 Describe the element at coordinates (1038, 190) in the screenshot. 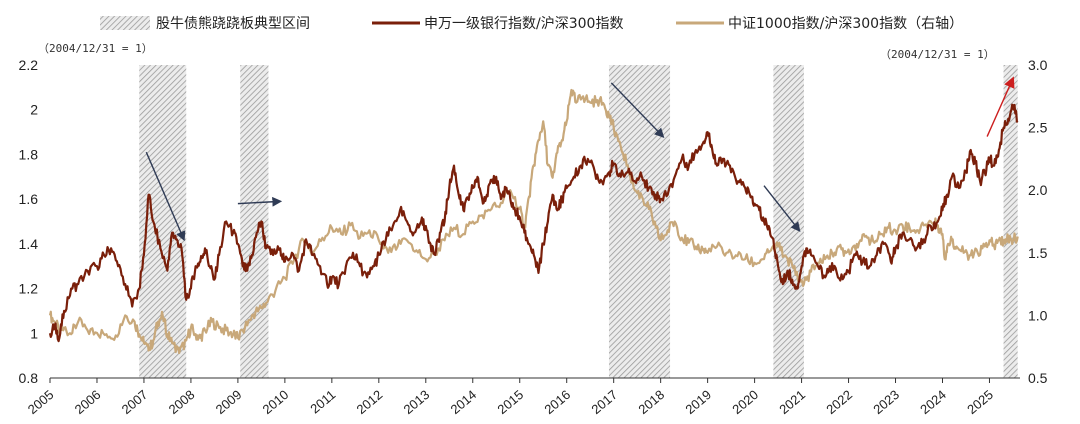

I see `y-right-tick-label-2.0: 2.0` at that location.